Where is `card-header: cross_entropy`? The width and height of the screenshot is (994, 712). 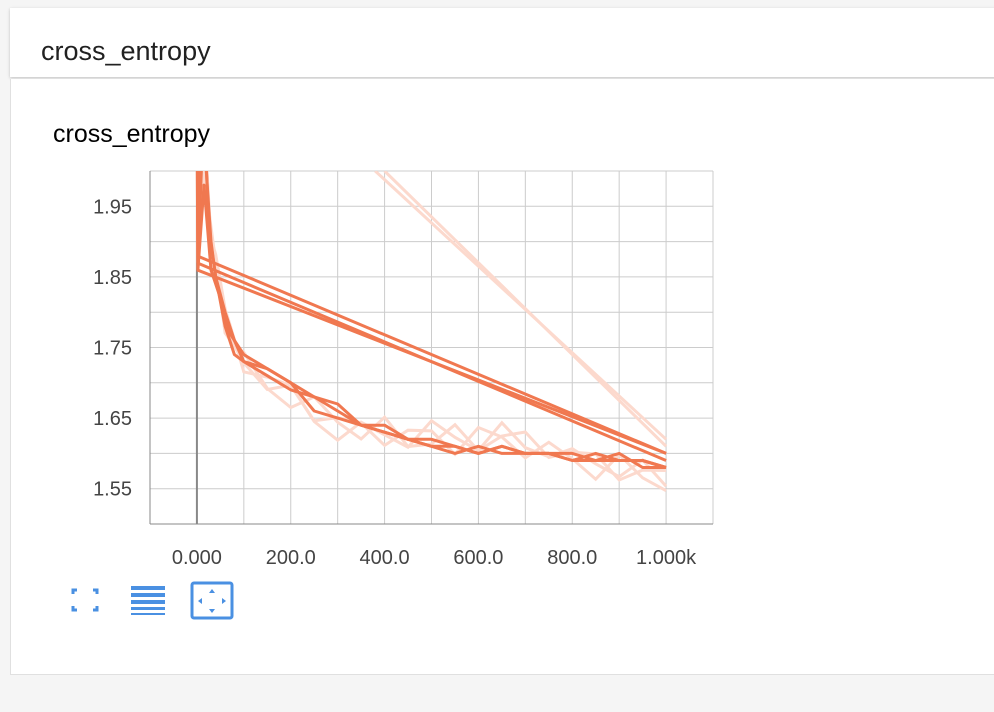
card-header: cross_entropy is located at coordinates (502, 42).